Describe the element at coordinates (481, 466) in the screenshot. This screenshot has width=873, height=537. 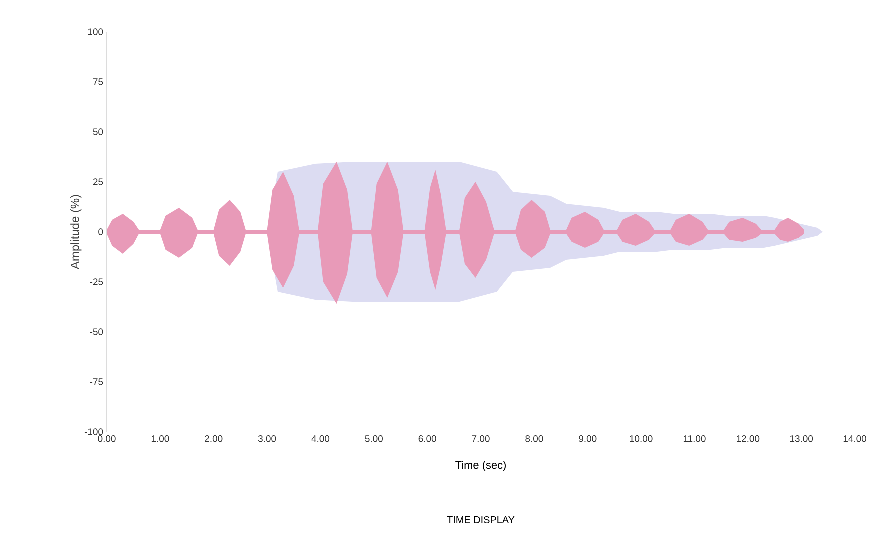
I see `x-axis-title: Time (sec)` at that location.